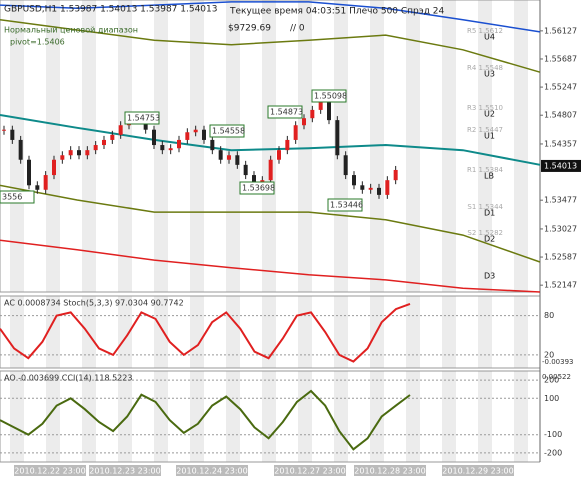 The image size is (581, 480). I want to click on pivot: pivot=1.5406, so click(37, 42).